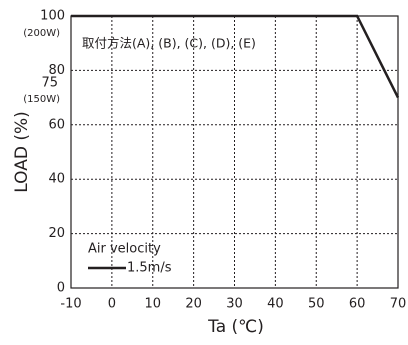  Describe the element at coordinates (52, 16) in the screenshot. I see `y-tick-label: 100` at that location.